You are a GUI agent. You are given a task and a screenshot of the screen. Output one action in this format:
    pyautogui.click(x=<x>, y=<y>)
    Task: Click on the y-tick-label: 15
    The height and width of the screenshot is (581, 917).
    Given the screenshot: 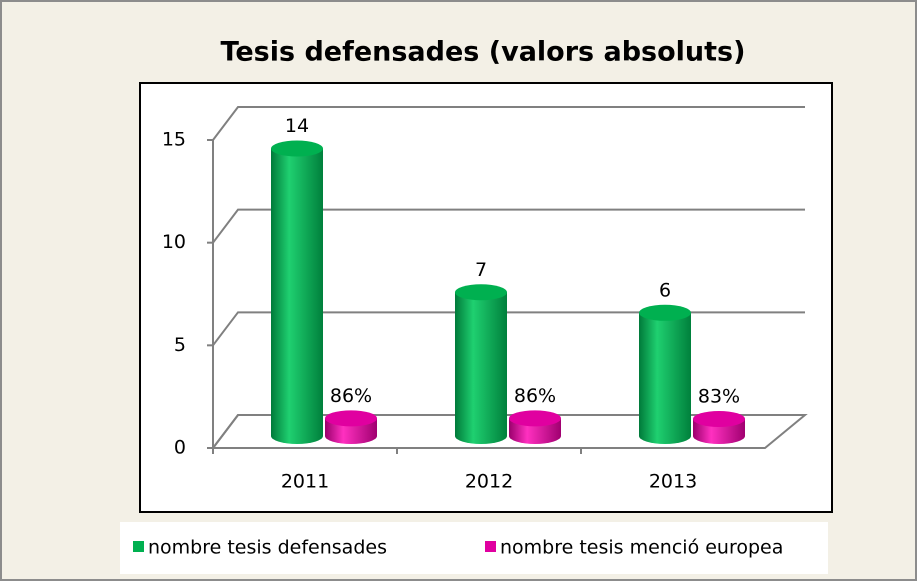 What is the action you would take?
    pyautogui.click(x=174, y=140)
    